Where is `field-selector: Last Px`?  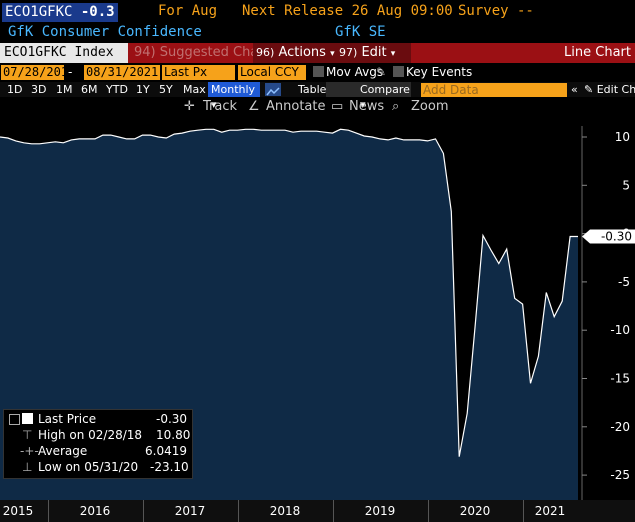
field-selector: Last Px is located at coordinates (198, 72).